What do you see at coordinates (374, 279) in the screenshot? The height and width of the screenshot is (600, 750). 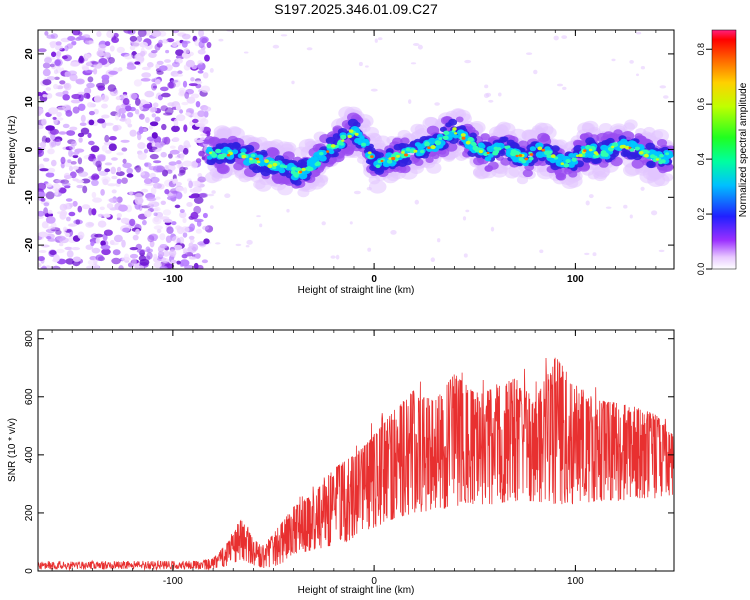 I see `x-tick-label: 0` at bounding box center [374, 279].